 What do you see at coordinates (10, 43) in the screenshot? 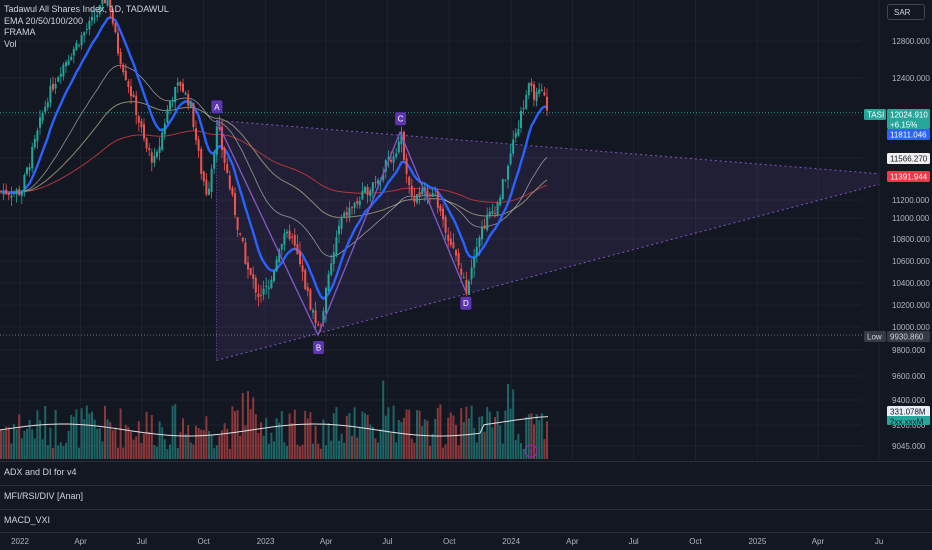
I see `indicator-vol: Vol` at bounding box center [10, 43].